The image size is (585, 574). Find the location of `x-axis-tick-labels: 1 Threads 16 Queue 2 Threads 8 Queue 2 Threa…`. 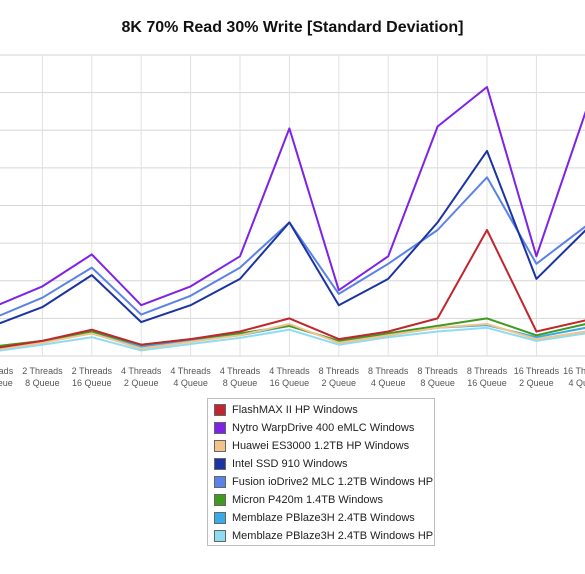

x-axis-tick-labels: 1 Threads 16 Queue 2 Threads 8 Queue 2 Threa… is located at coordinates (292, 377).